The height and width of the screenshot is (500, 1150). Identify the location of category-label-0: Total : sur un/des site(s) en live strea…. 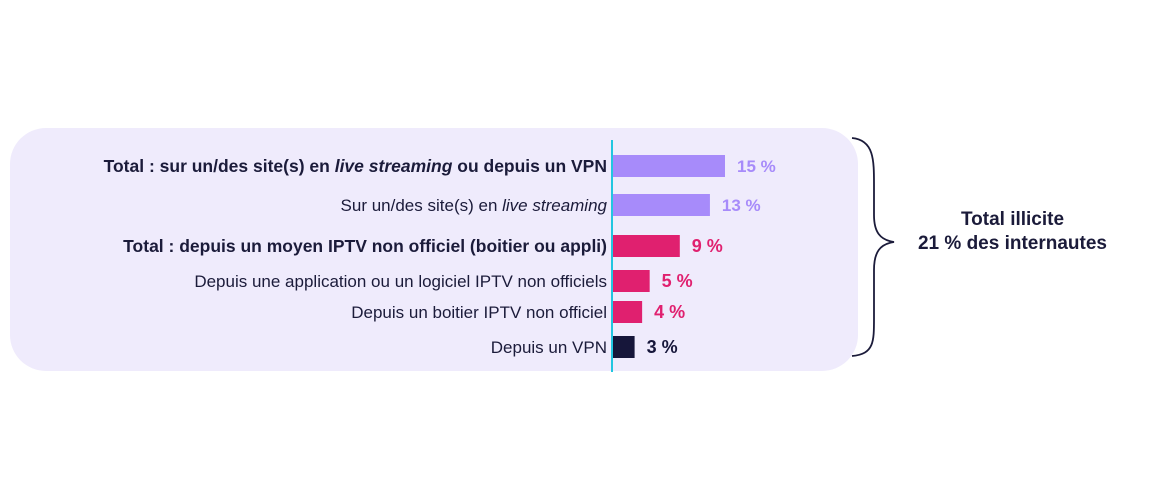
(355, 166).